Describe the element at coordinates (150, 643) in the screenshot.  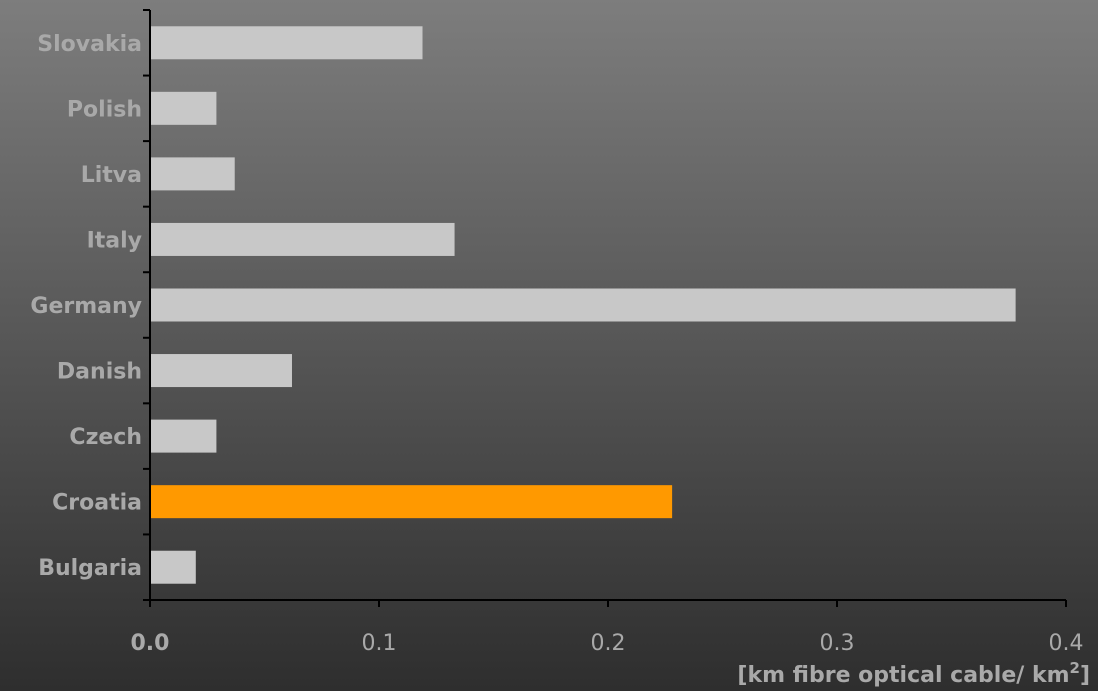
I see `x-tick-label: 0.0` at that location.